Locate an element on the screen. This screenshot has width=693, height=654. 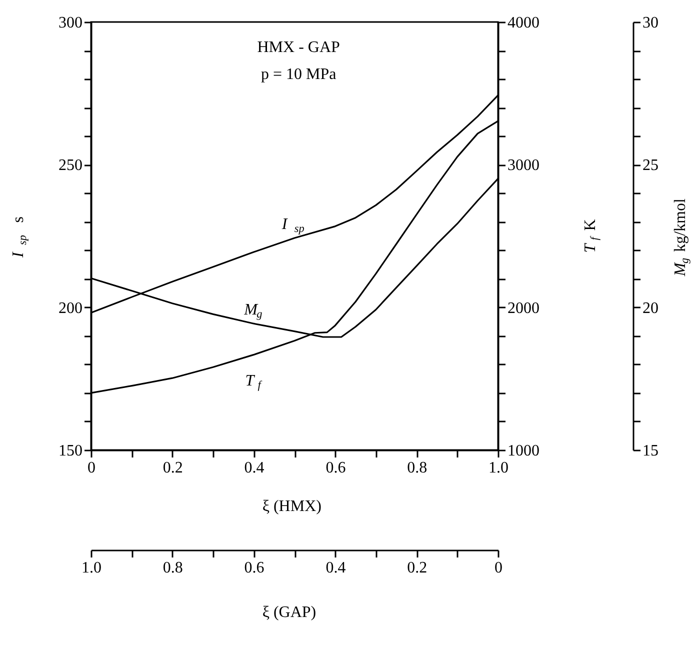
x2-tick-label: 0.2 is located at coordinates (417, 568).